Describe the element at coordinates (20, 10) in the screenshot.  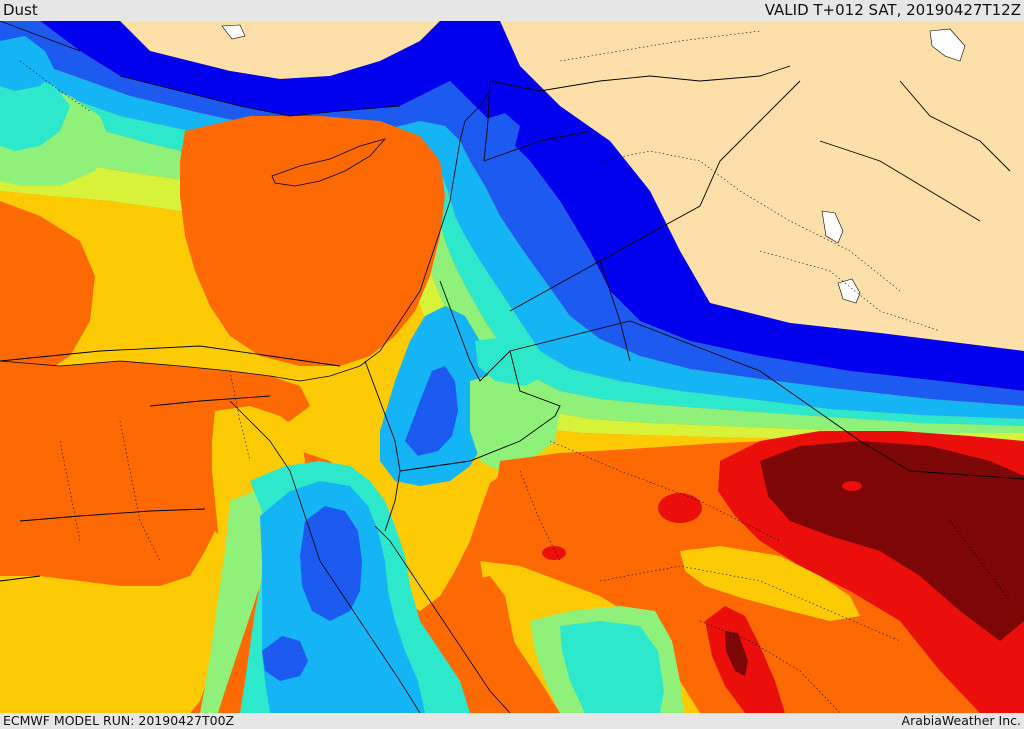
I see `product-title: Dust` at that location.